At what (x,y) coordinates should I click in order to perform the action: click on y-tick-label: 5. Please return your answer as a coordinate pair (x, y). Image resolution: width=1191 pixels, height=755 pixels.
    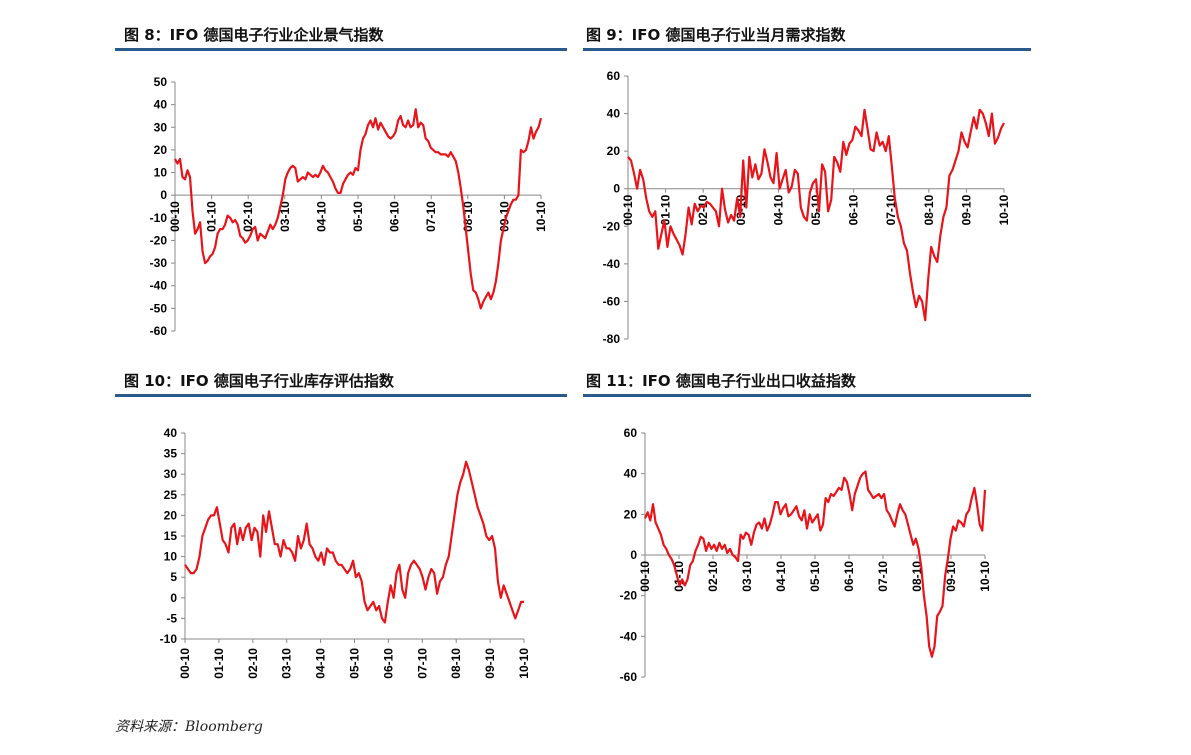
    Looking at the image, I should click on (173, 577).